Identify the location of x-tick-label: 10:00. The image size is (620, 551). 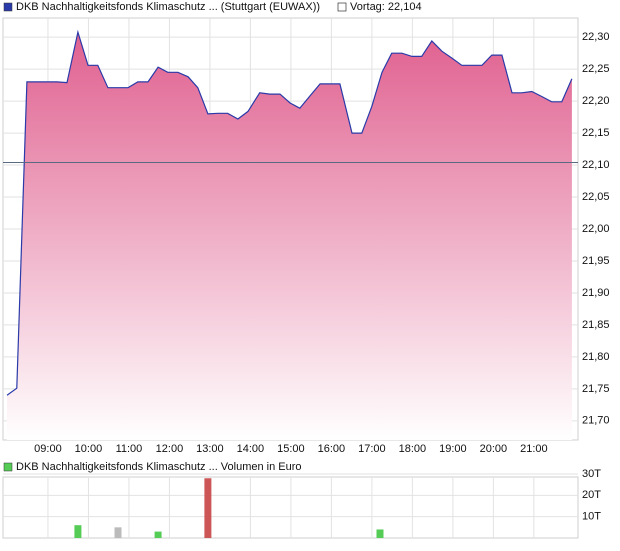
(89, 449).